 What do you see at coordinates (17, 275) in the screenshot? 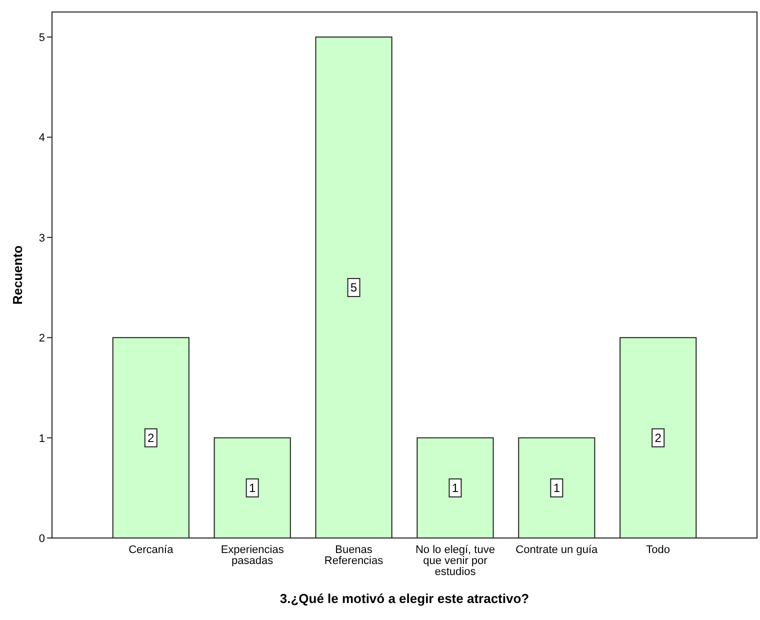
I see `y-axis-title: Recuento` at bounding box center [17, 275].